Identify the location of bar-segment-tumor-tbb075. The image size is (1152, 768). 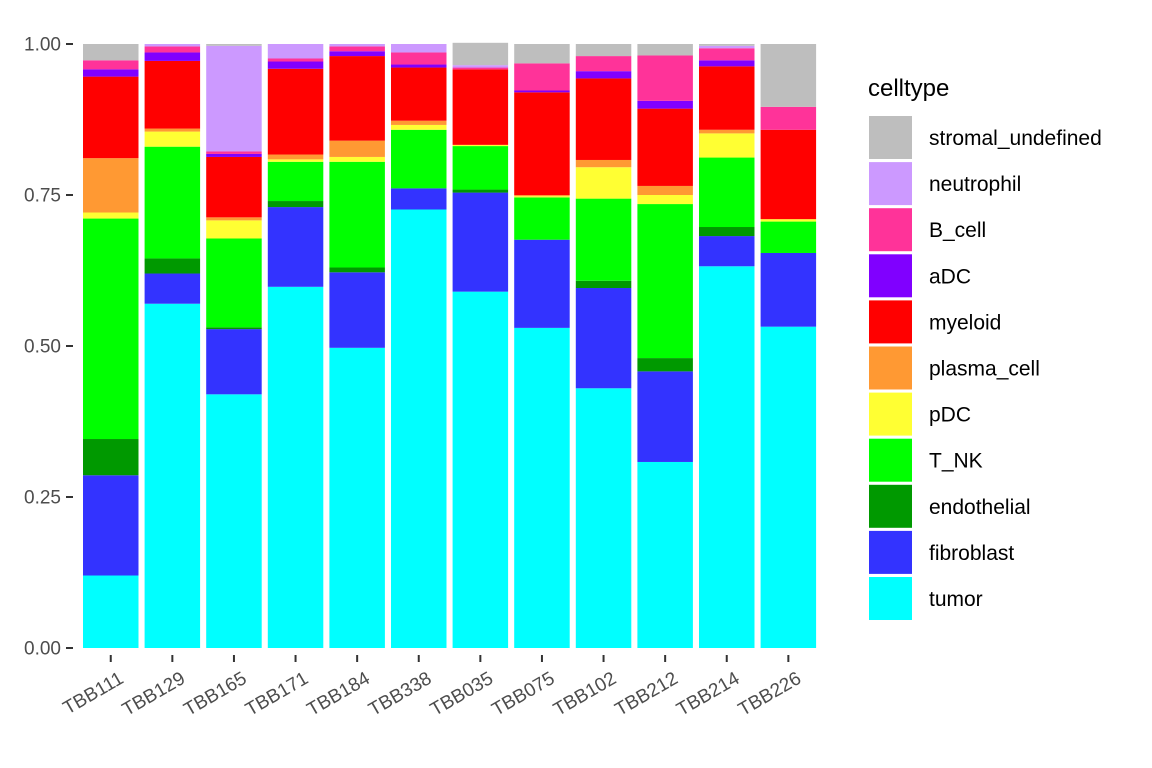
(542, 487).